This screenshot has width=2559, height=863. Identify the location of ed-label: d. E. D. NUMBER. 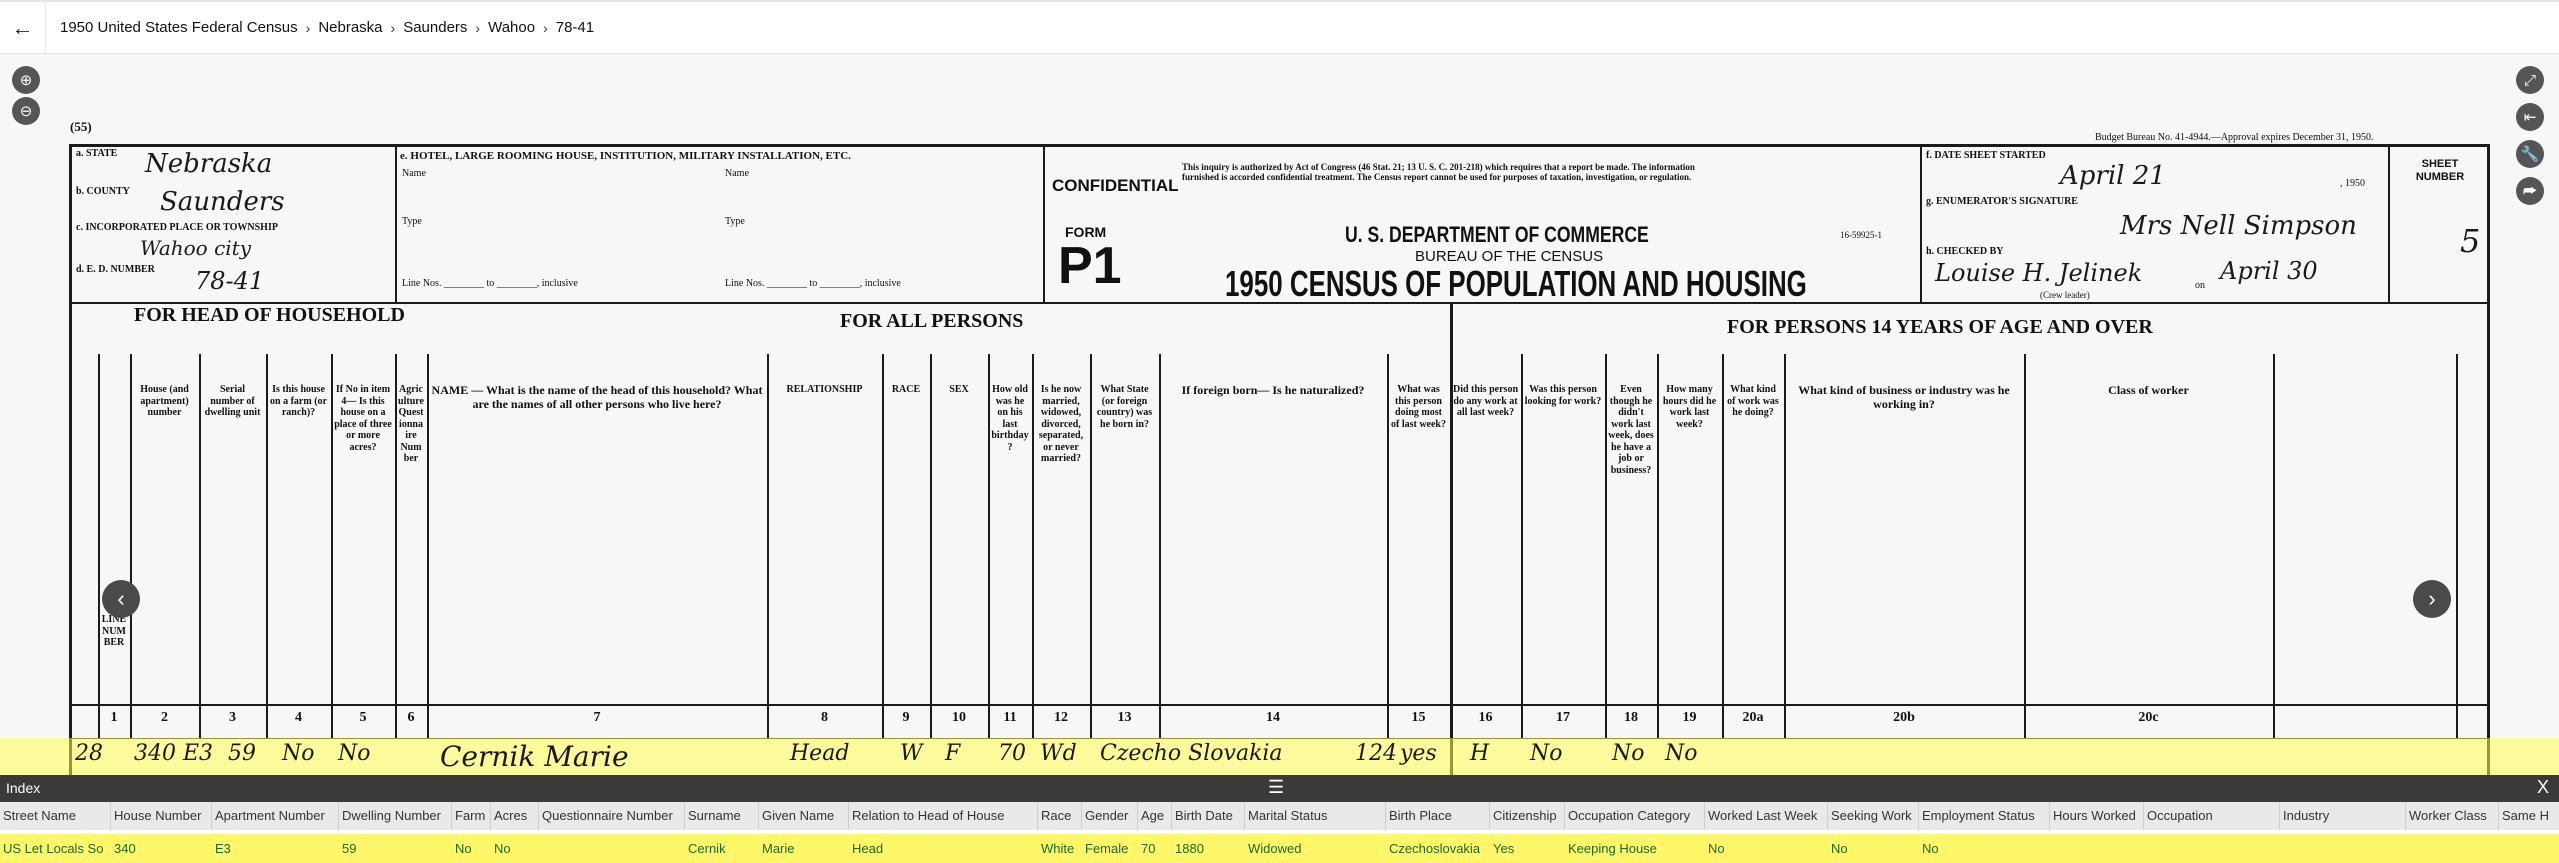
(115, 269).